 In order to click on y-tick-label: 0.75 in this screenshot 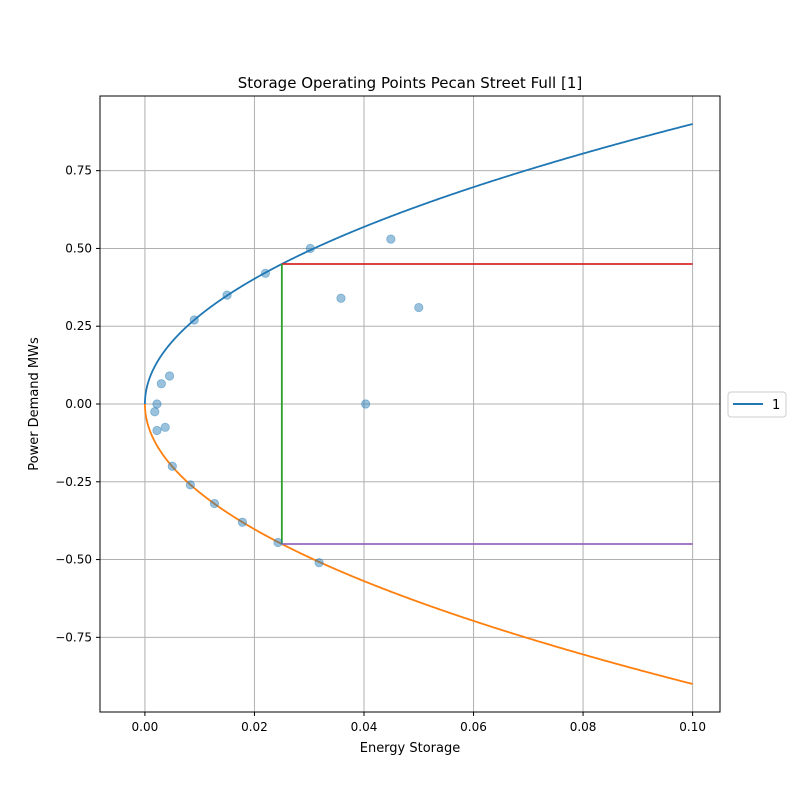, I will do `click(78, 171)`.